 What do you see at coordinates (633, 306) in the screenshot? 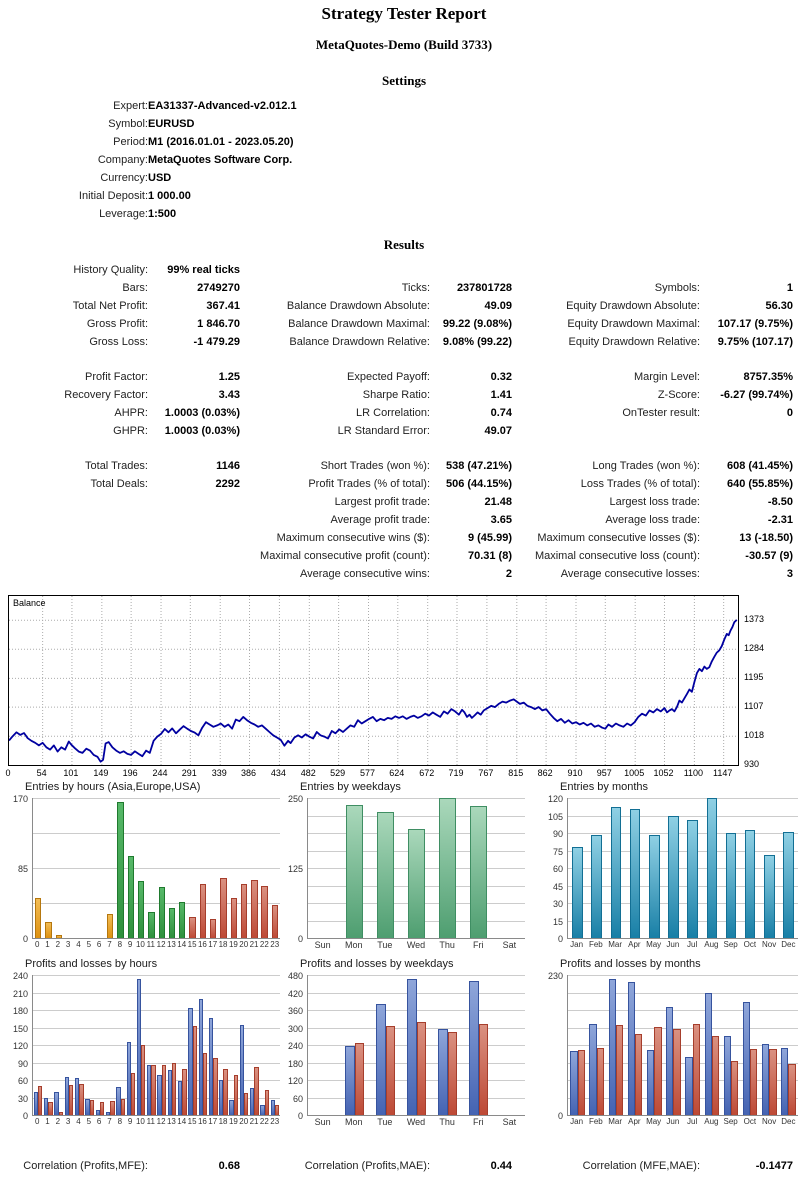
I see `result-label: Equity Drawdown Absolute:` at bounding box center [633, 306].